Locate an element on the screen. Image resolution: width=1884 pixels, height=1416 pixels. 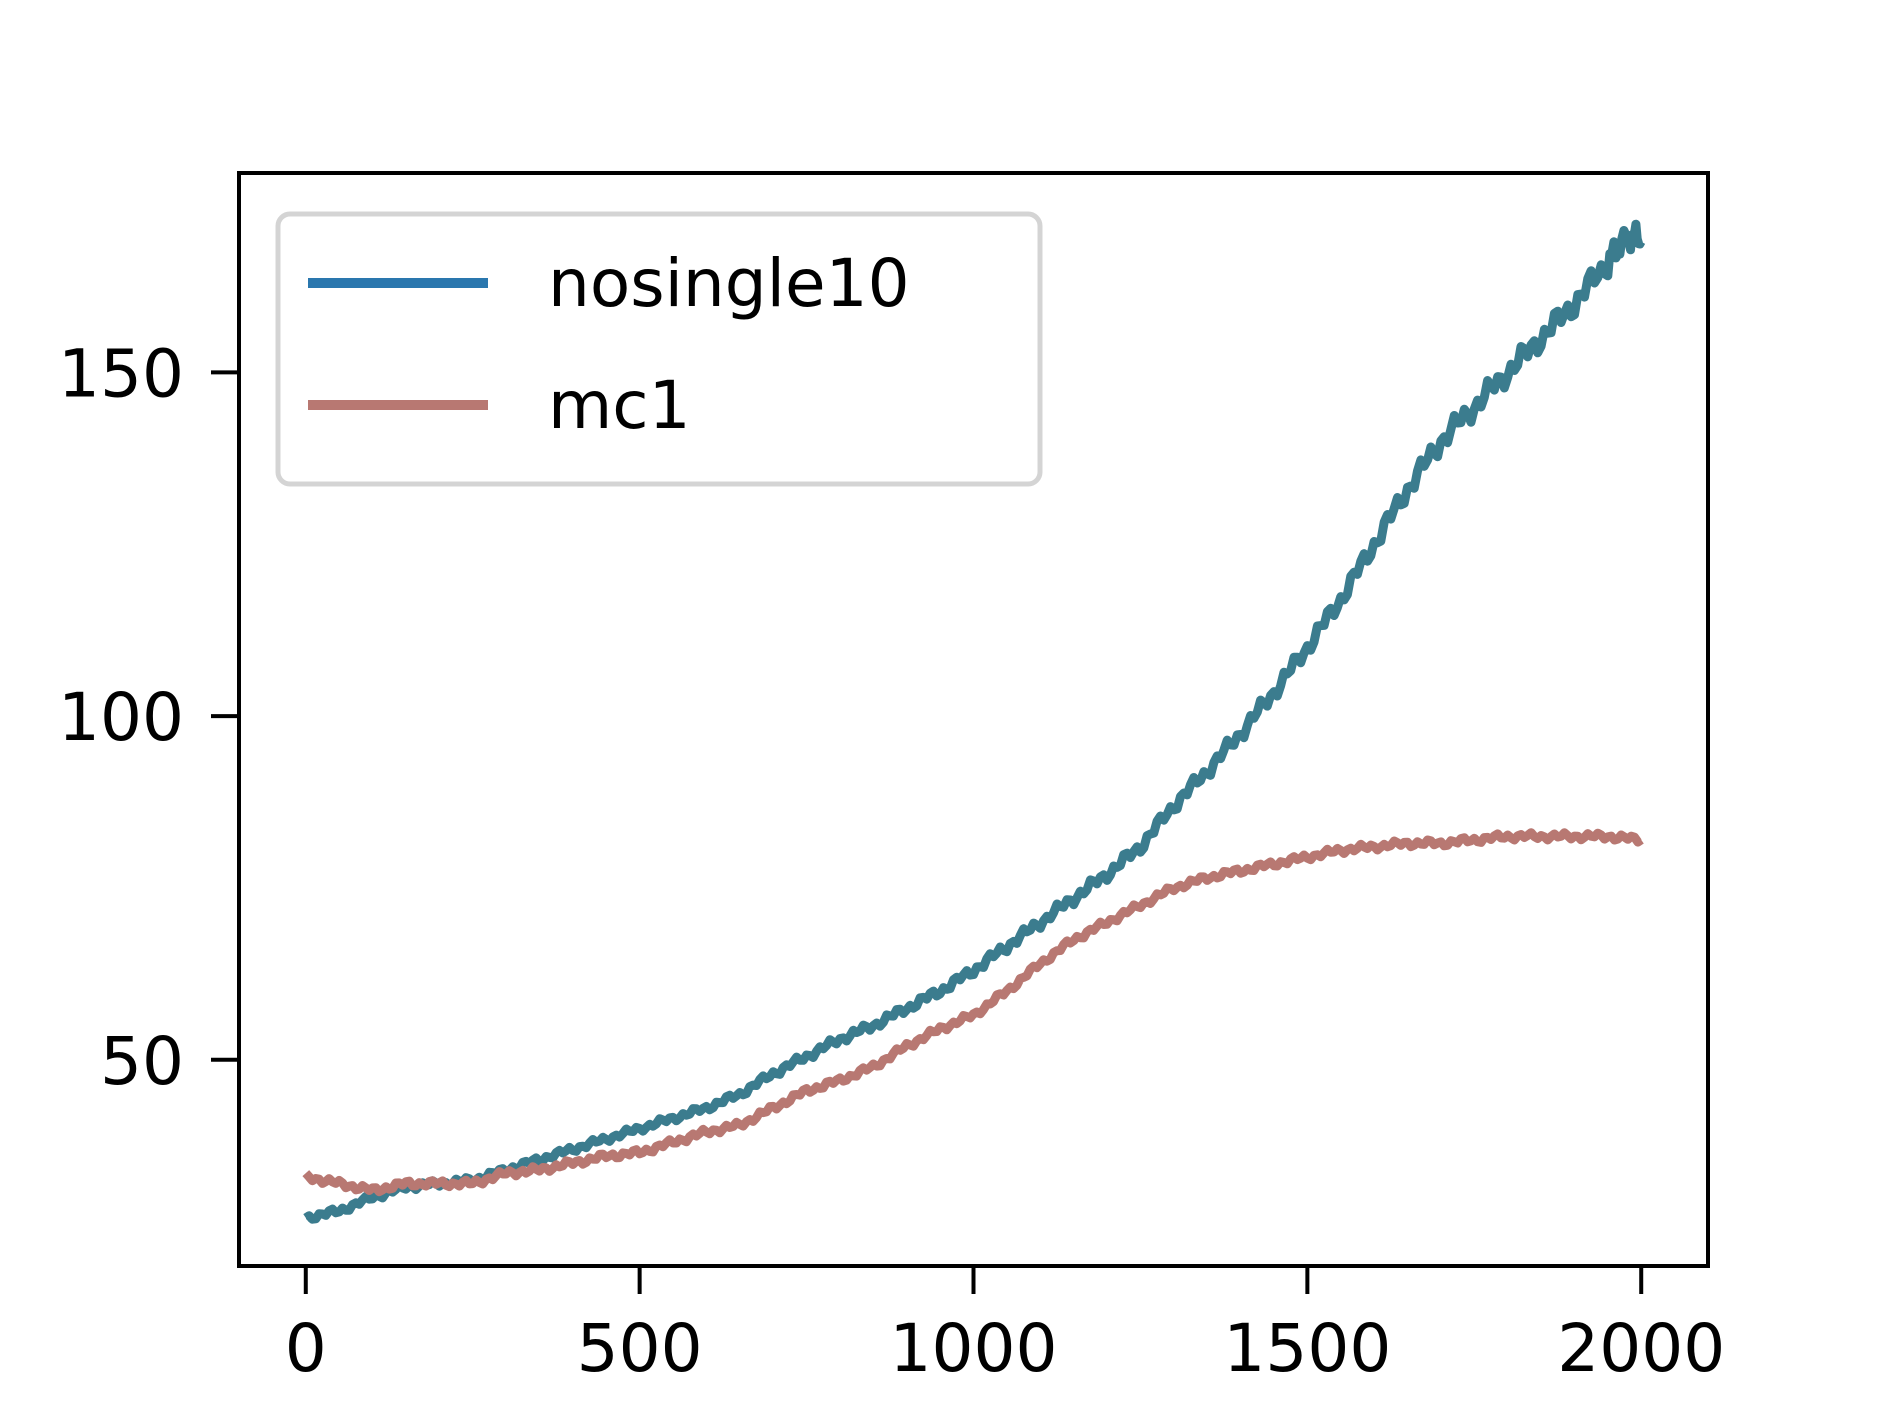
x-axis-ticks: 0 500 1000 1500 2000 is located at coordinates (1005, 1326).